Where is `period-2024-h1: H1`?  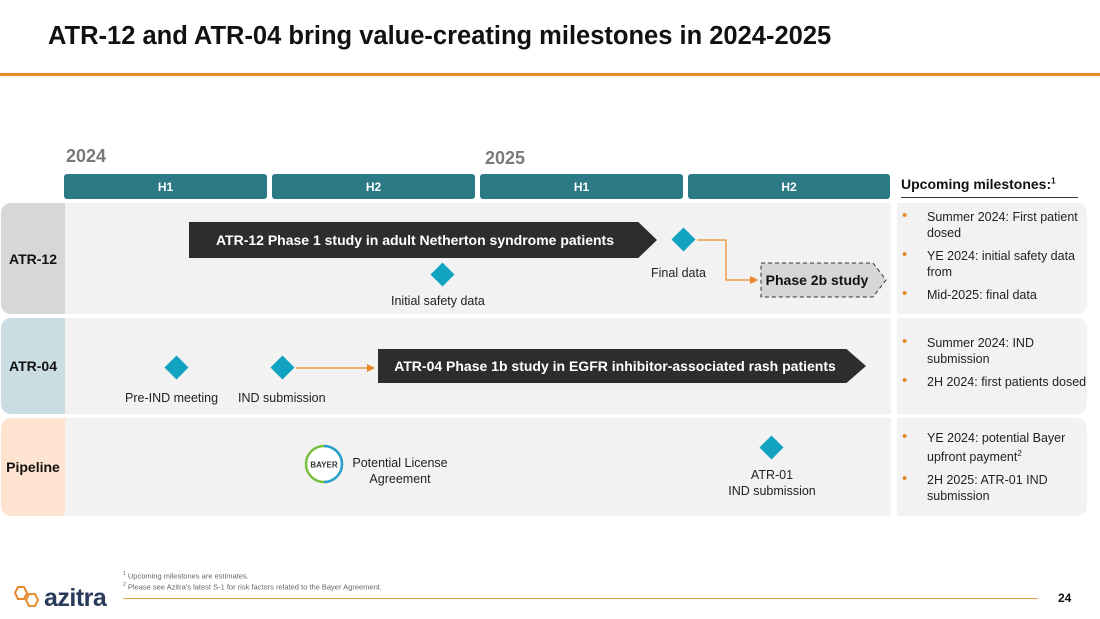 period-2024-h1: H1 is located at coordinates (165, 186).